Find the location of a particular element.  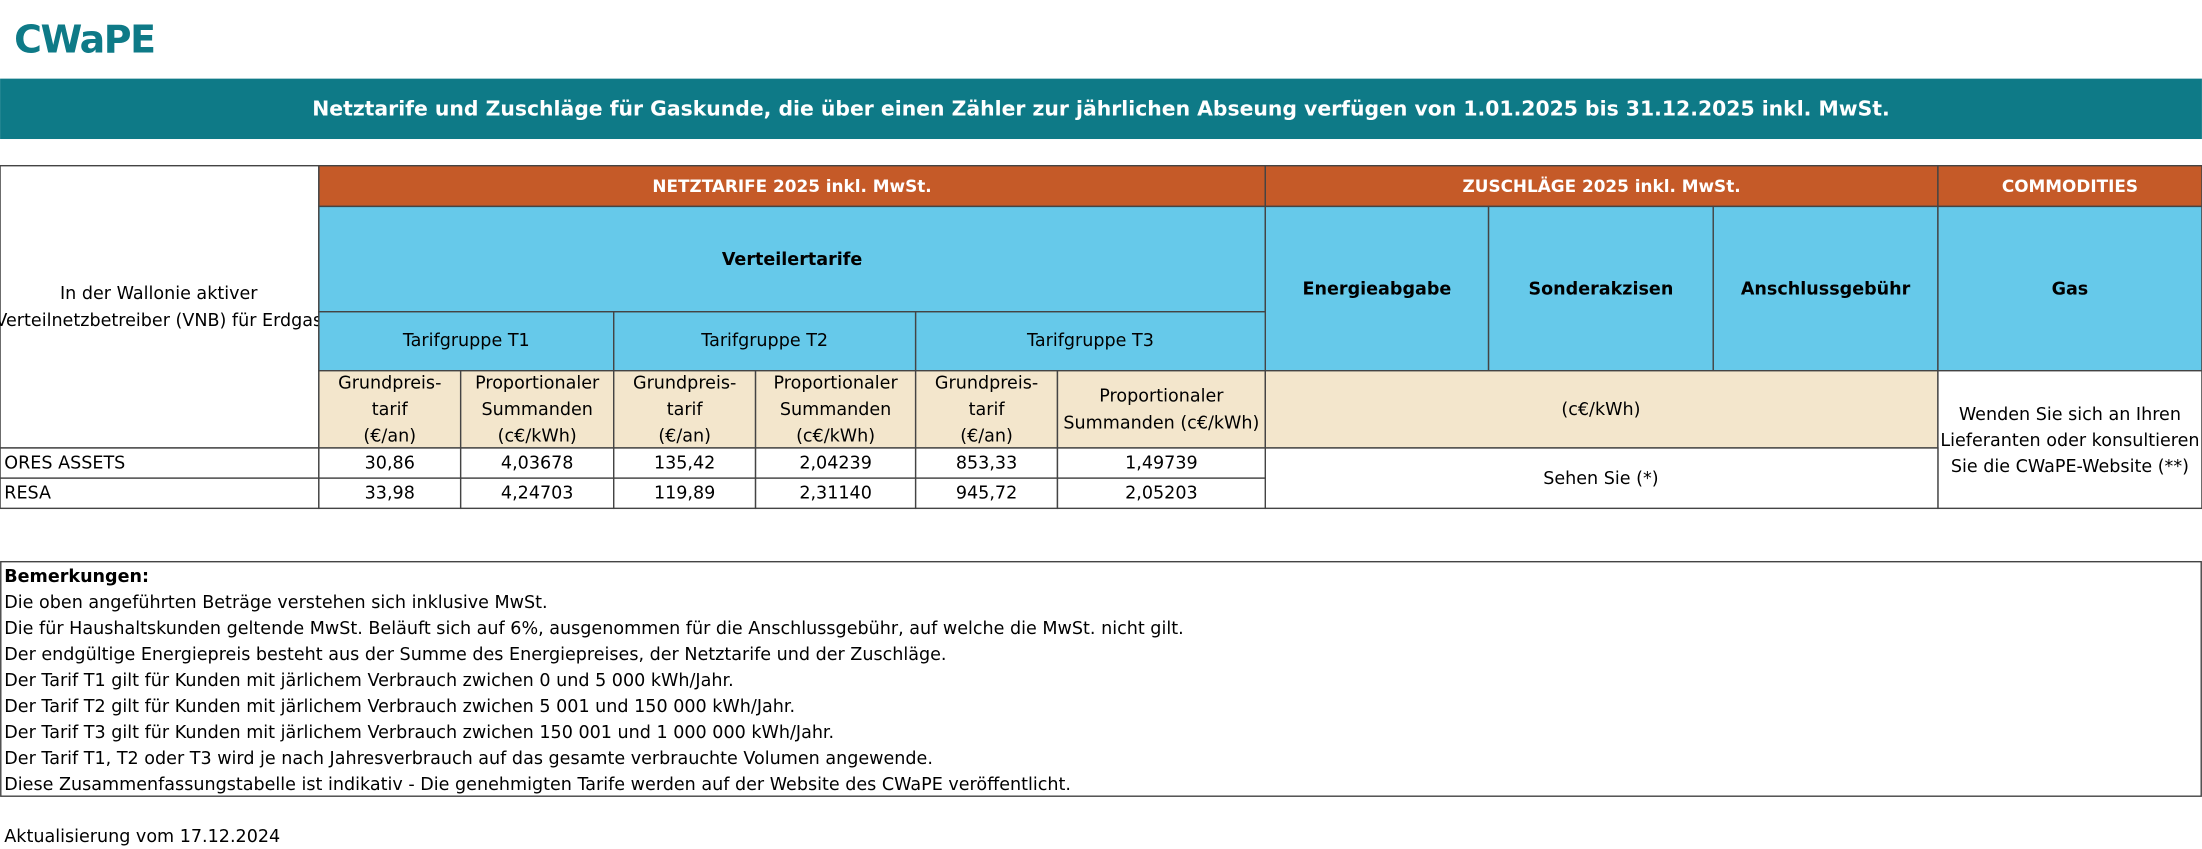

logo: CWaPE is located at coordinates (84, 40).